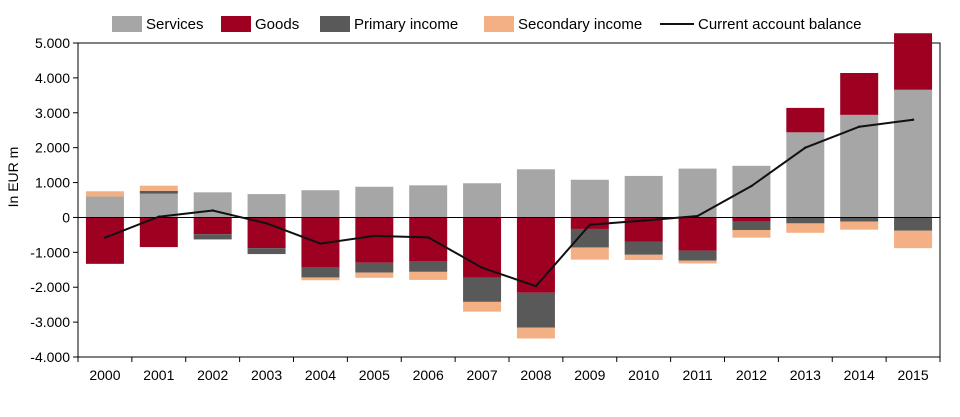 Image resolution: width=960 pixels, height=417 pixels. Describe the element at coordinates (805, 147) in the screenshot. I see `point-current-account-balance-2013` at that location.